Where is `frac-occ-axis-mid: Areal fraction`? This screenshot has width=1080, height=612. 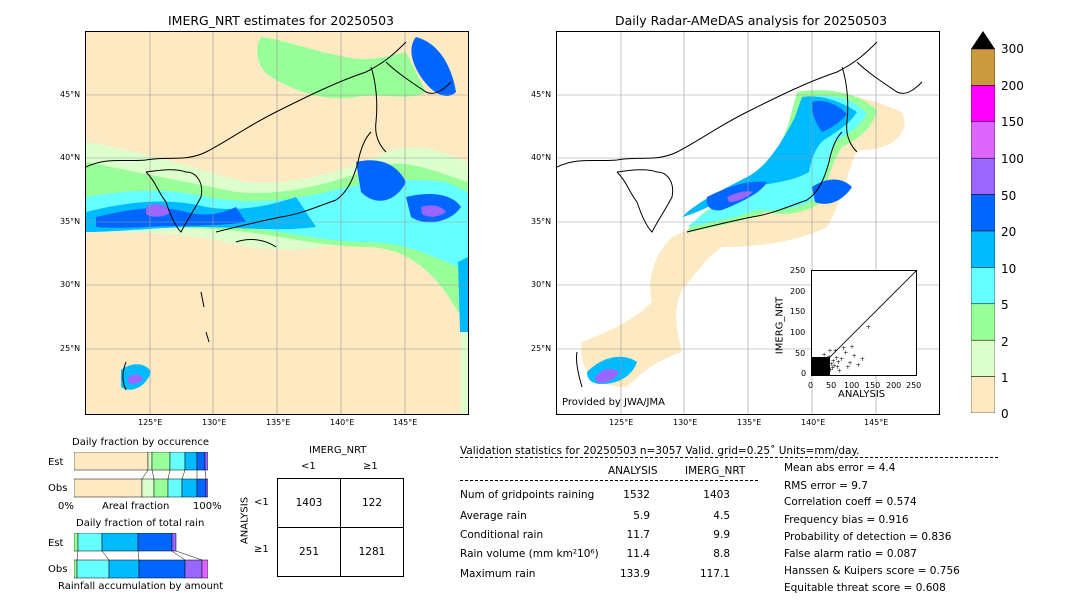
frac-occ-axis-mid: Areal fraction is located at coordinates (136, 506).